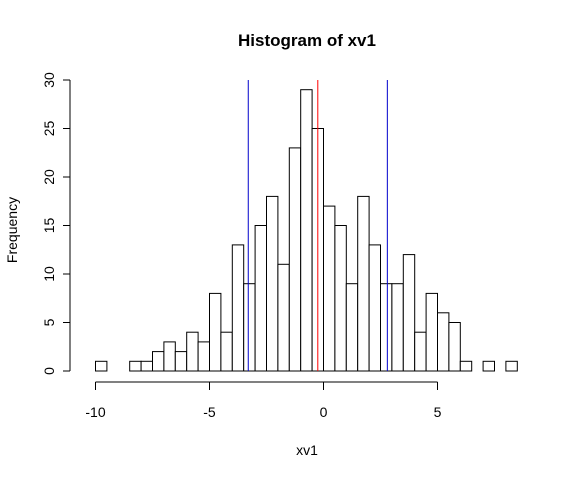 This screenshot has height=480, width=576. What do you see at coordinates (49, 226) in the screenshot?
I see `y-tick-label: 15` at bounding box center [49, 226].